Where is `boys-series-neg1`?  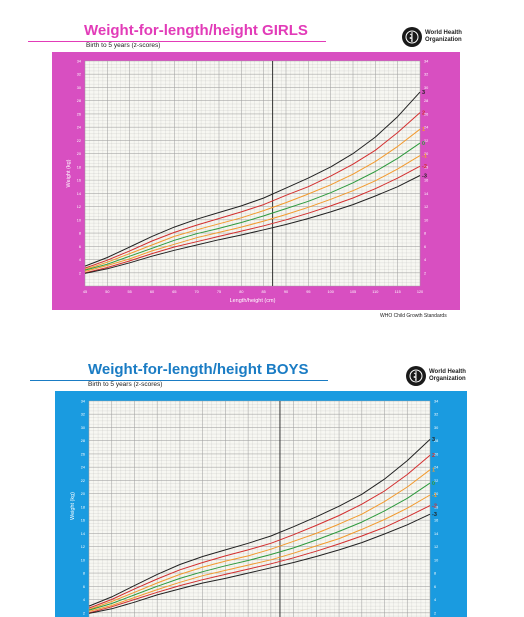
boys-series-neg1 is located at coordinates (259, 553).